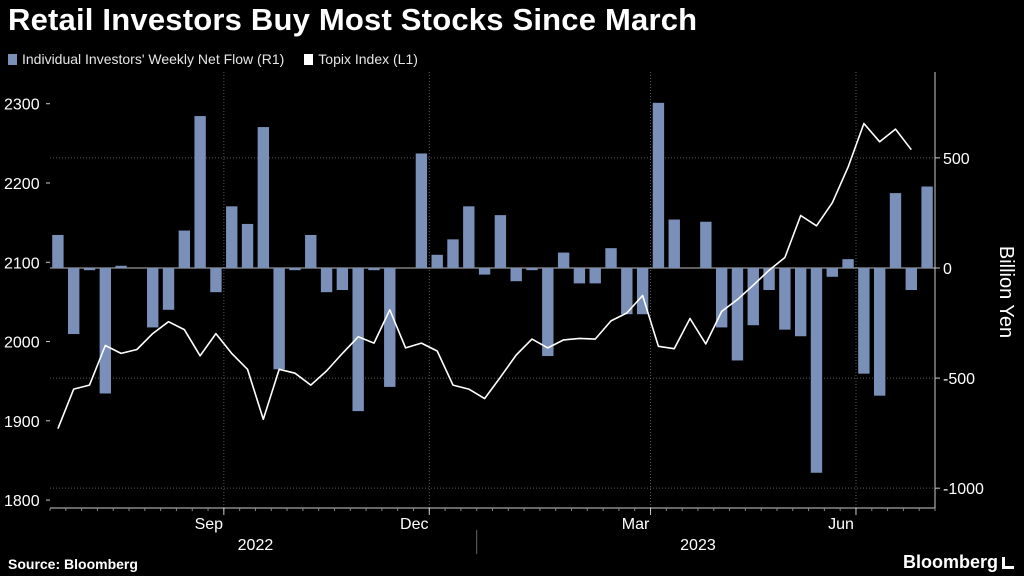 The height and width of the screenshot is (576, 1024). Describe the element at coordinates (1006, 292) in the screenshot. I see `right-axis-label: Billion Yen` at that location.